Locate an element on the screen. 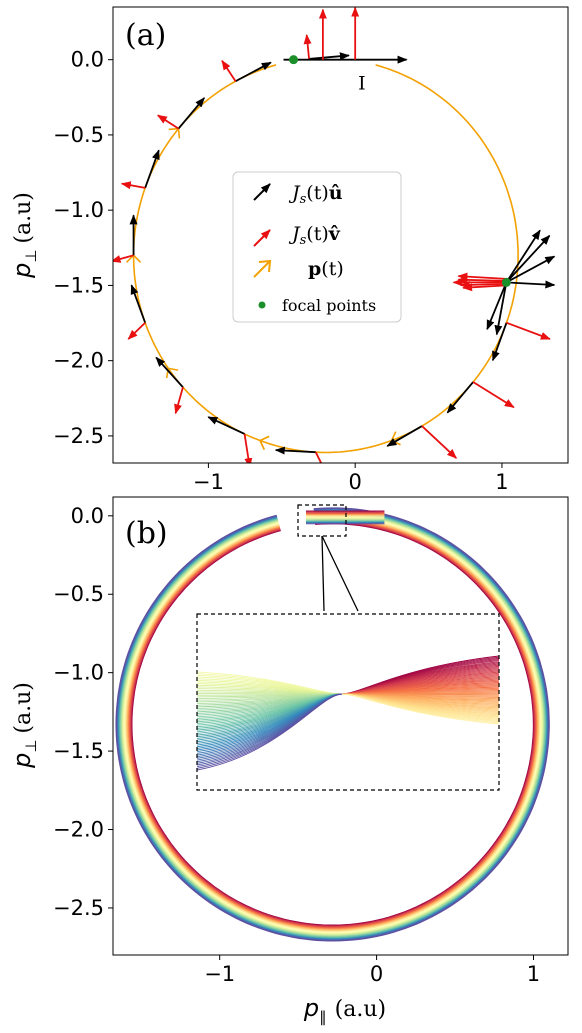 Image resolution: width=582 pixels, height=1033 pixels. panel-b-ylabel: p⊥ (a.u) is located at coordinates (24, 725).